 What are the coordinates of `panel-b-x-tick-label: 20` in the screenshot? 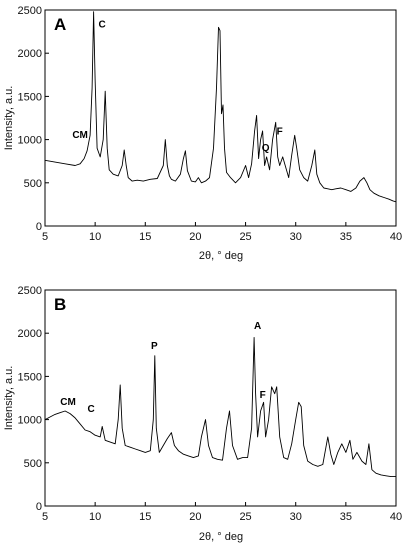 It's located at (195, 517).